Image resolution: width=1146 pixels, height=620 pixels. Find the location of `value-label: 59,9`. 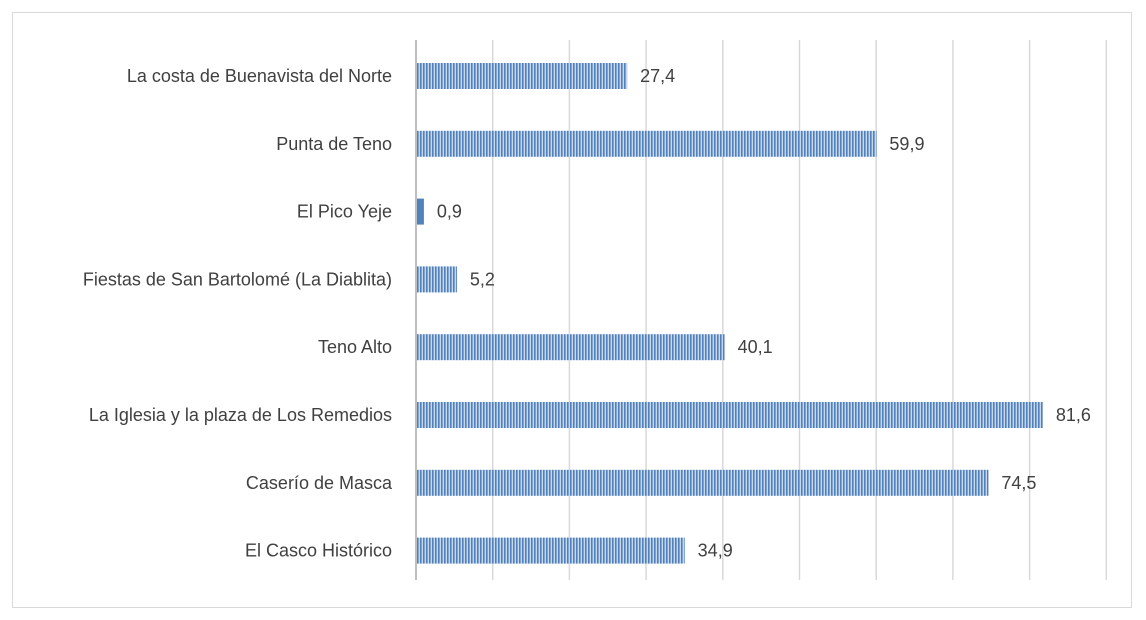

value-label: 59,9 is located at coordinates (906, 144).